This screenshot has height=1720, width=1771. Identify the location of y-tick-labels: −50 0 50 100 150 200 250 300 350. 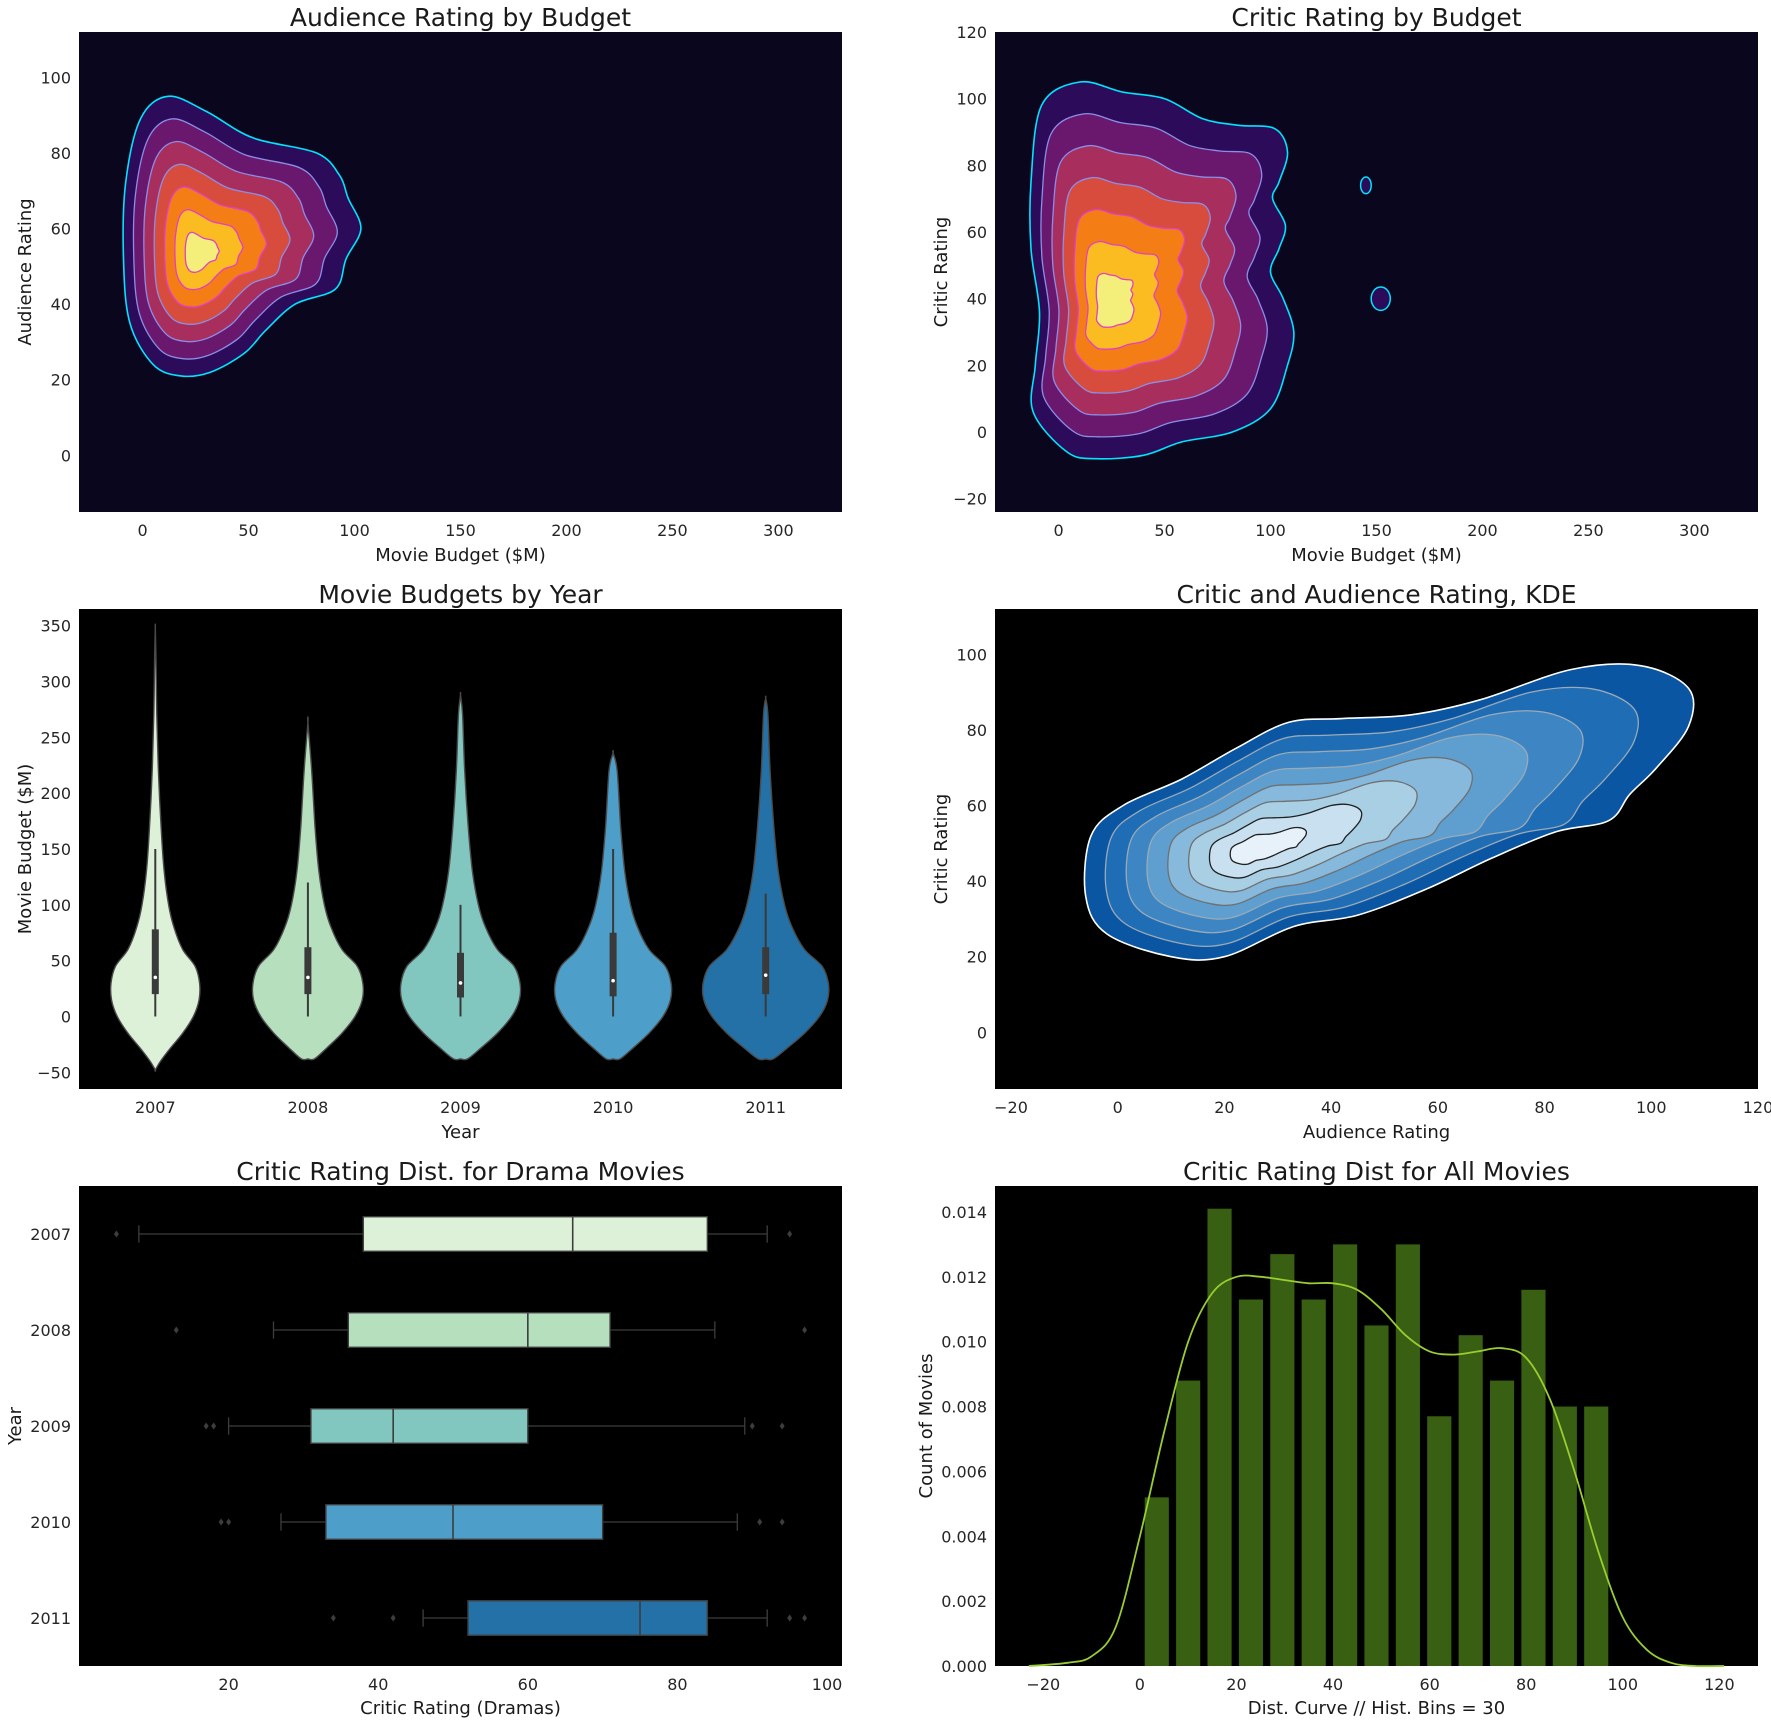
(54, 850).